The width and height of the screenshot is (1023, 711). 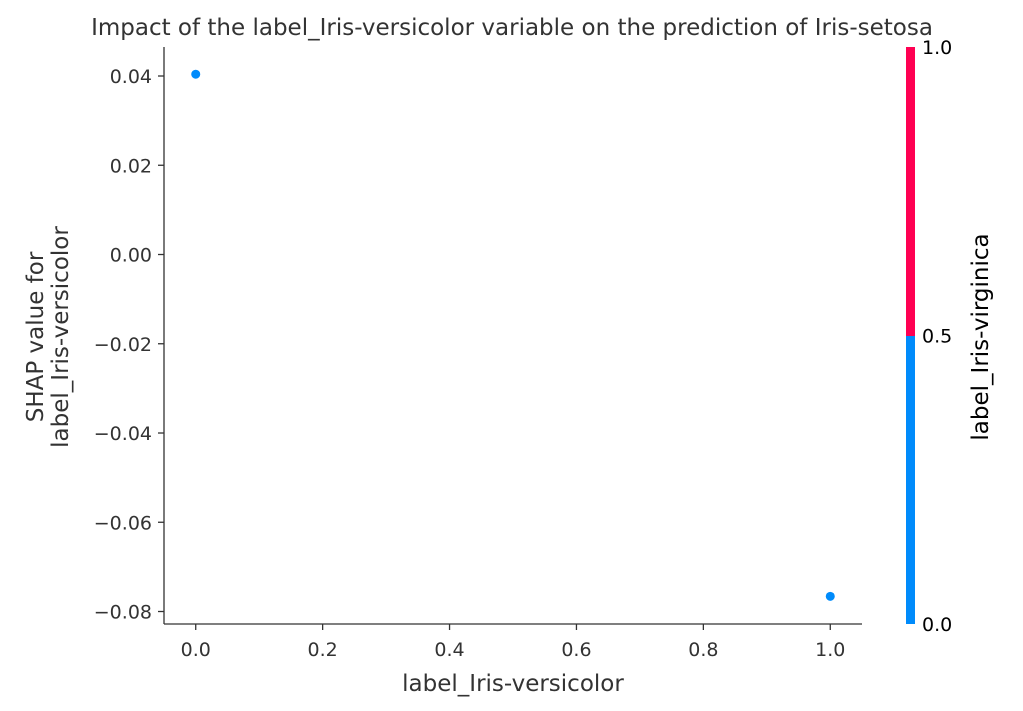 I want to click on colorbar-high-segment, so click(x=910, y=191).